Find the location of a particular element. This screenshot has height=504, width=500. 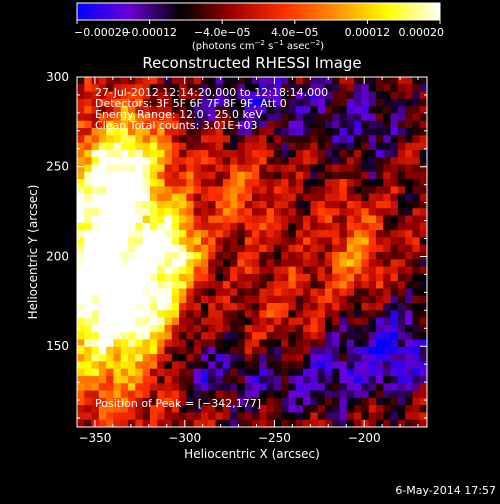

colorbar is located at coordinates (258, 11).